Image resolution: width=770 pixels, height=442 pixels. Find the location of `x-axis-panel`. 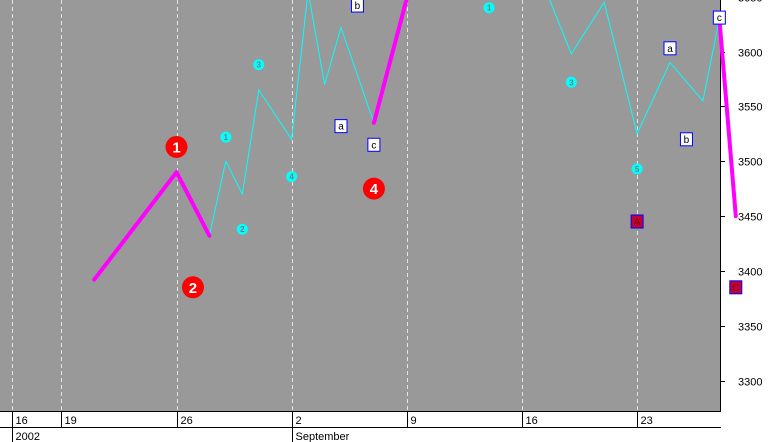

x-axis-panel is located at coordinates (385, 426).